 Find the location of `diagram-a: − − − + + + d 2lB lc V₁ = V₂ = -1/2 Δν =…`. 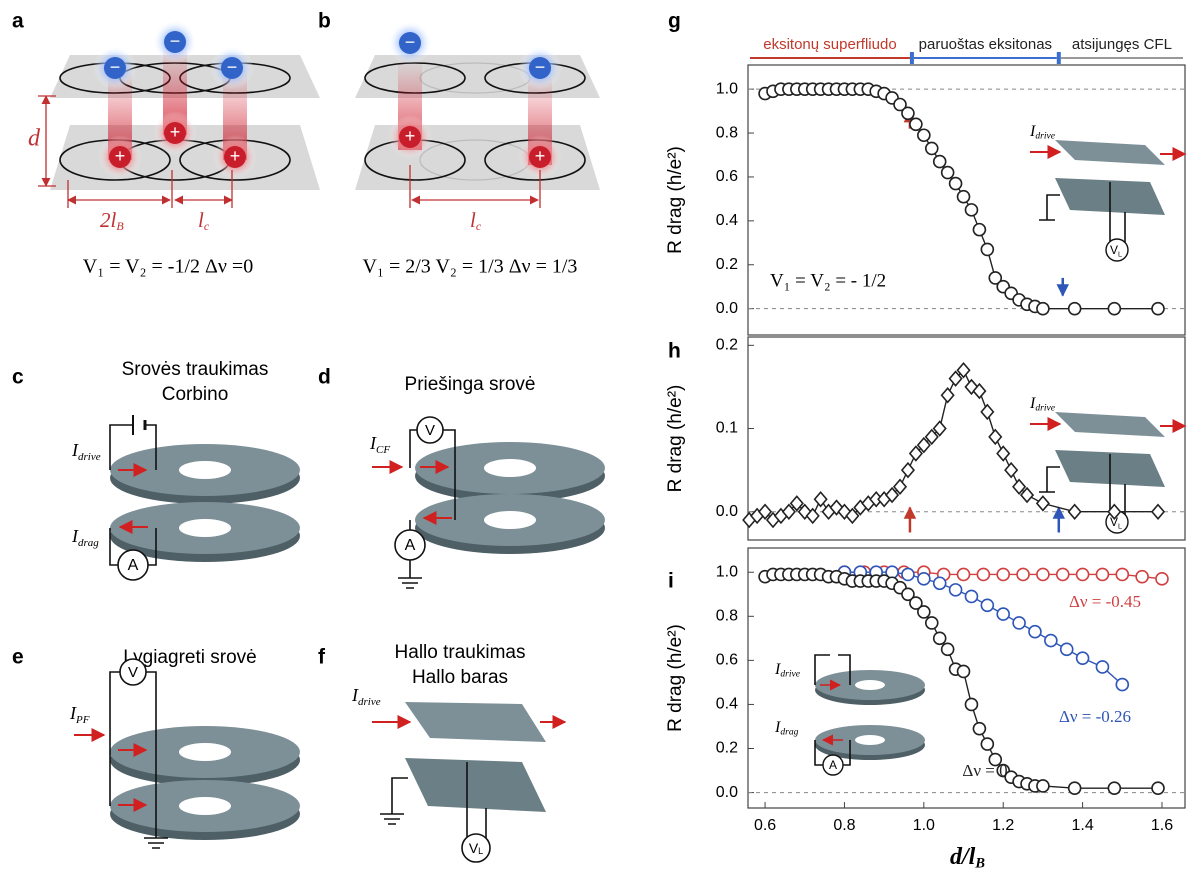

diagram-a: − − − + + + d 2lB lc V₁ = V₂ = -1/2 Δν =… is located at coordinates (174, 149).